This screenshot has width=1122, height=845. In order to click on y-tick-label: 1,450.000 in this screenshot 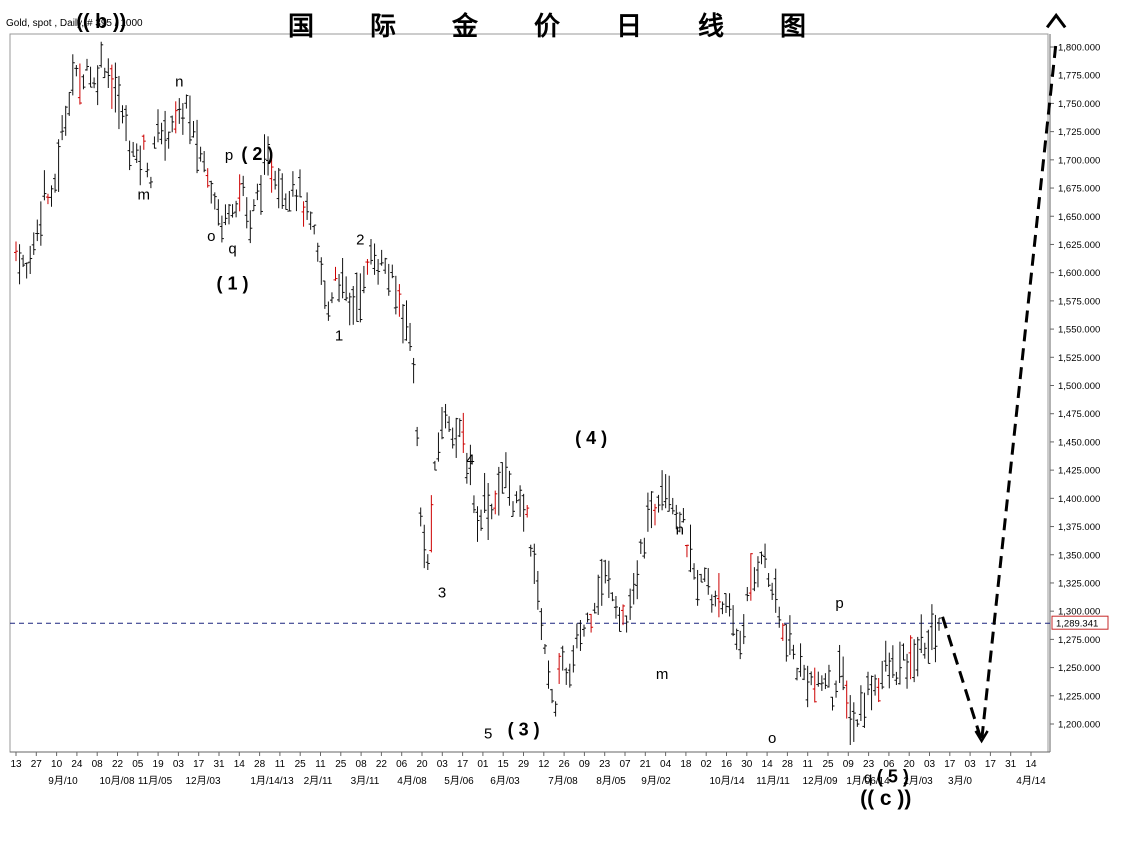, I will do `click(1079, 442)`.